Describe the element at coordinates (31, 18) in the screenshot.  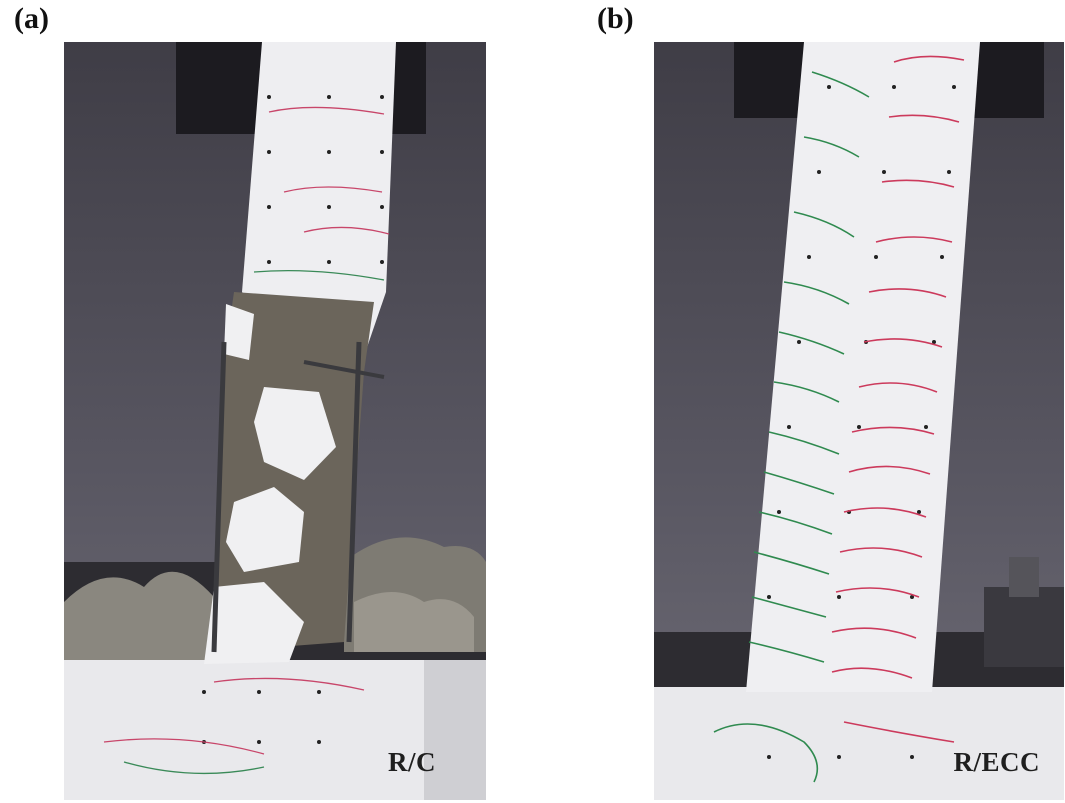
I see `panel-a-label: (a)` at that location.